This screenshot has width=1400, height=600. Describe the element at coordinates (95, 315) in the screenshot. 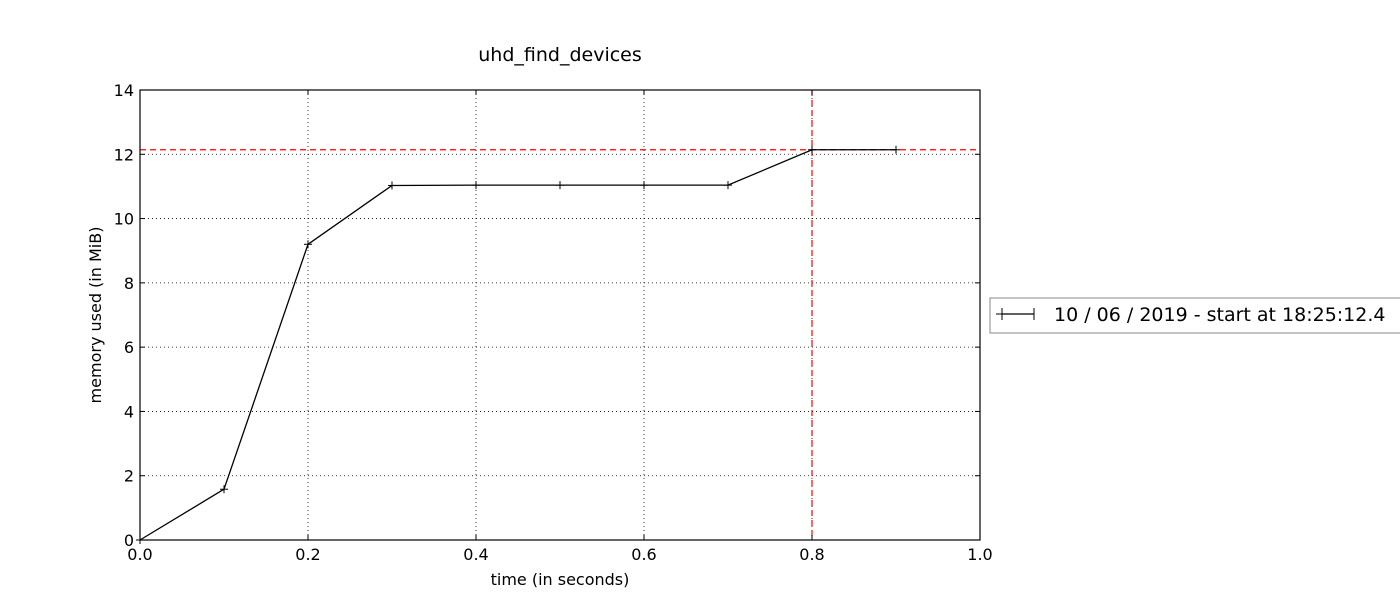

I see `y-axis-label: memory used (in MiB)` at that location.